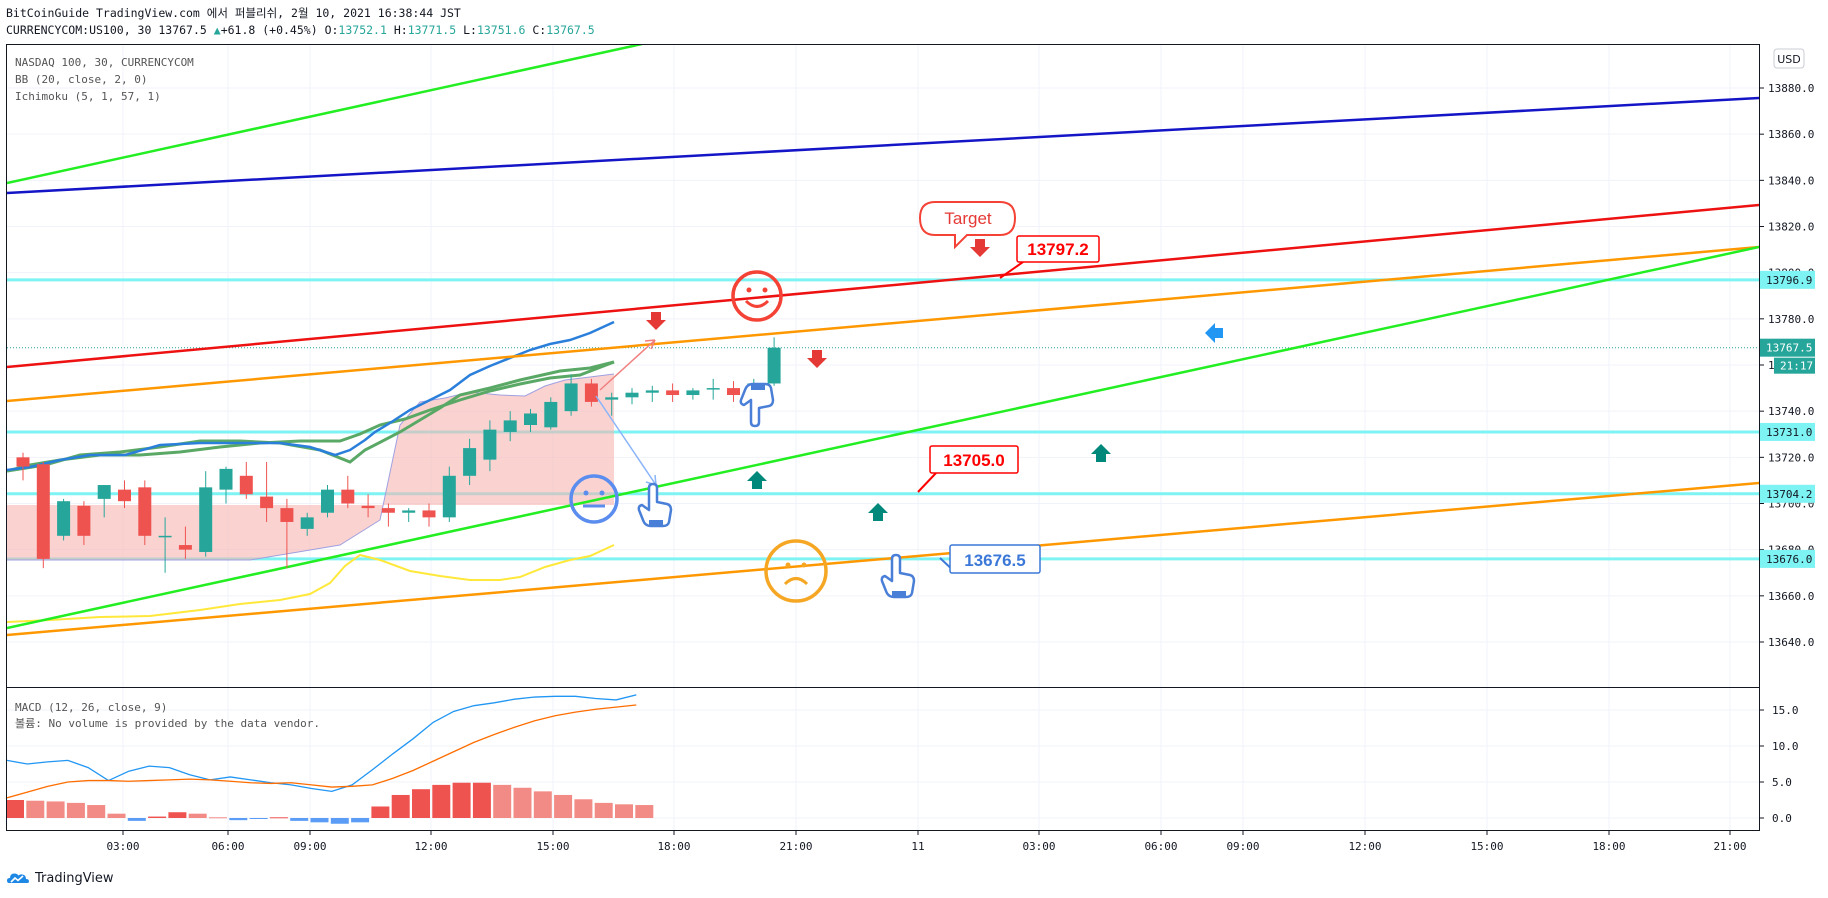 This screenshot has height=898, width=1828. I want to click on legend-bb: BB (20, close, 2, 0), so click(81, 79).